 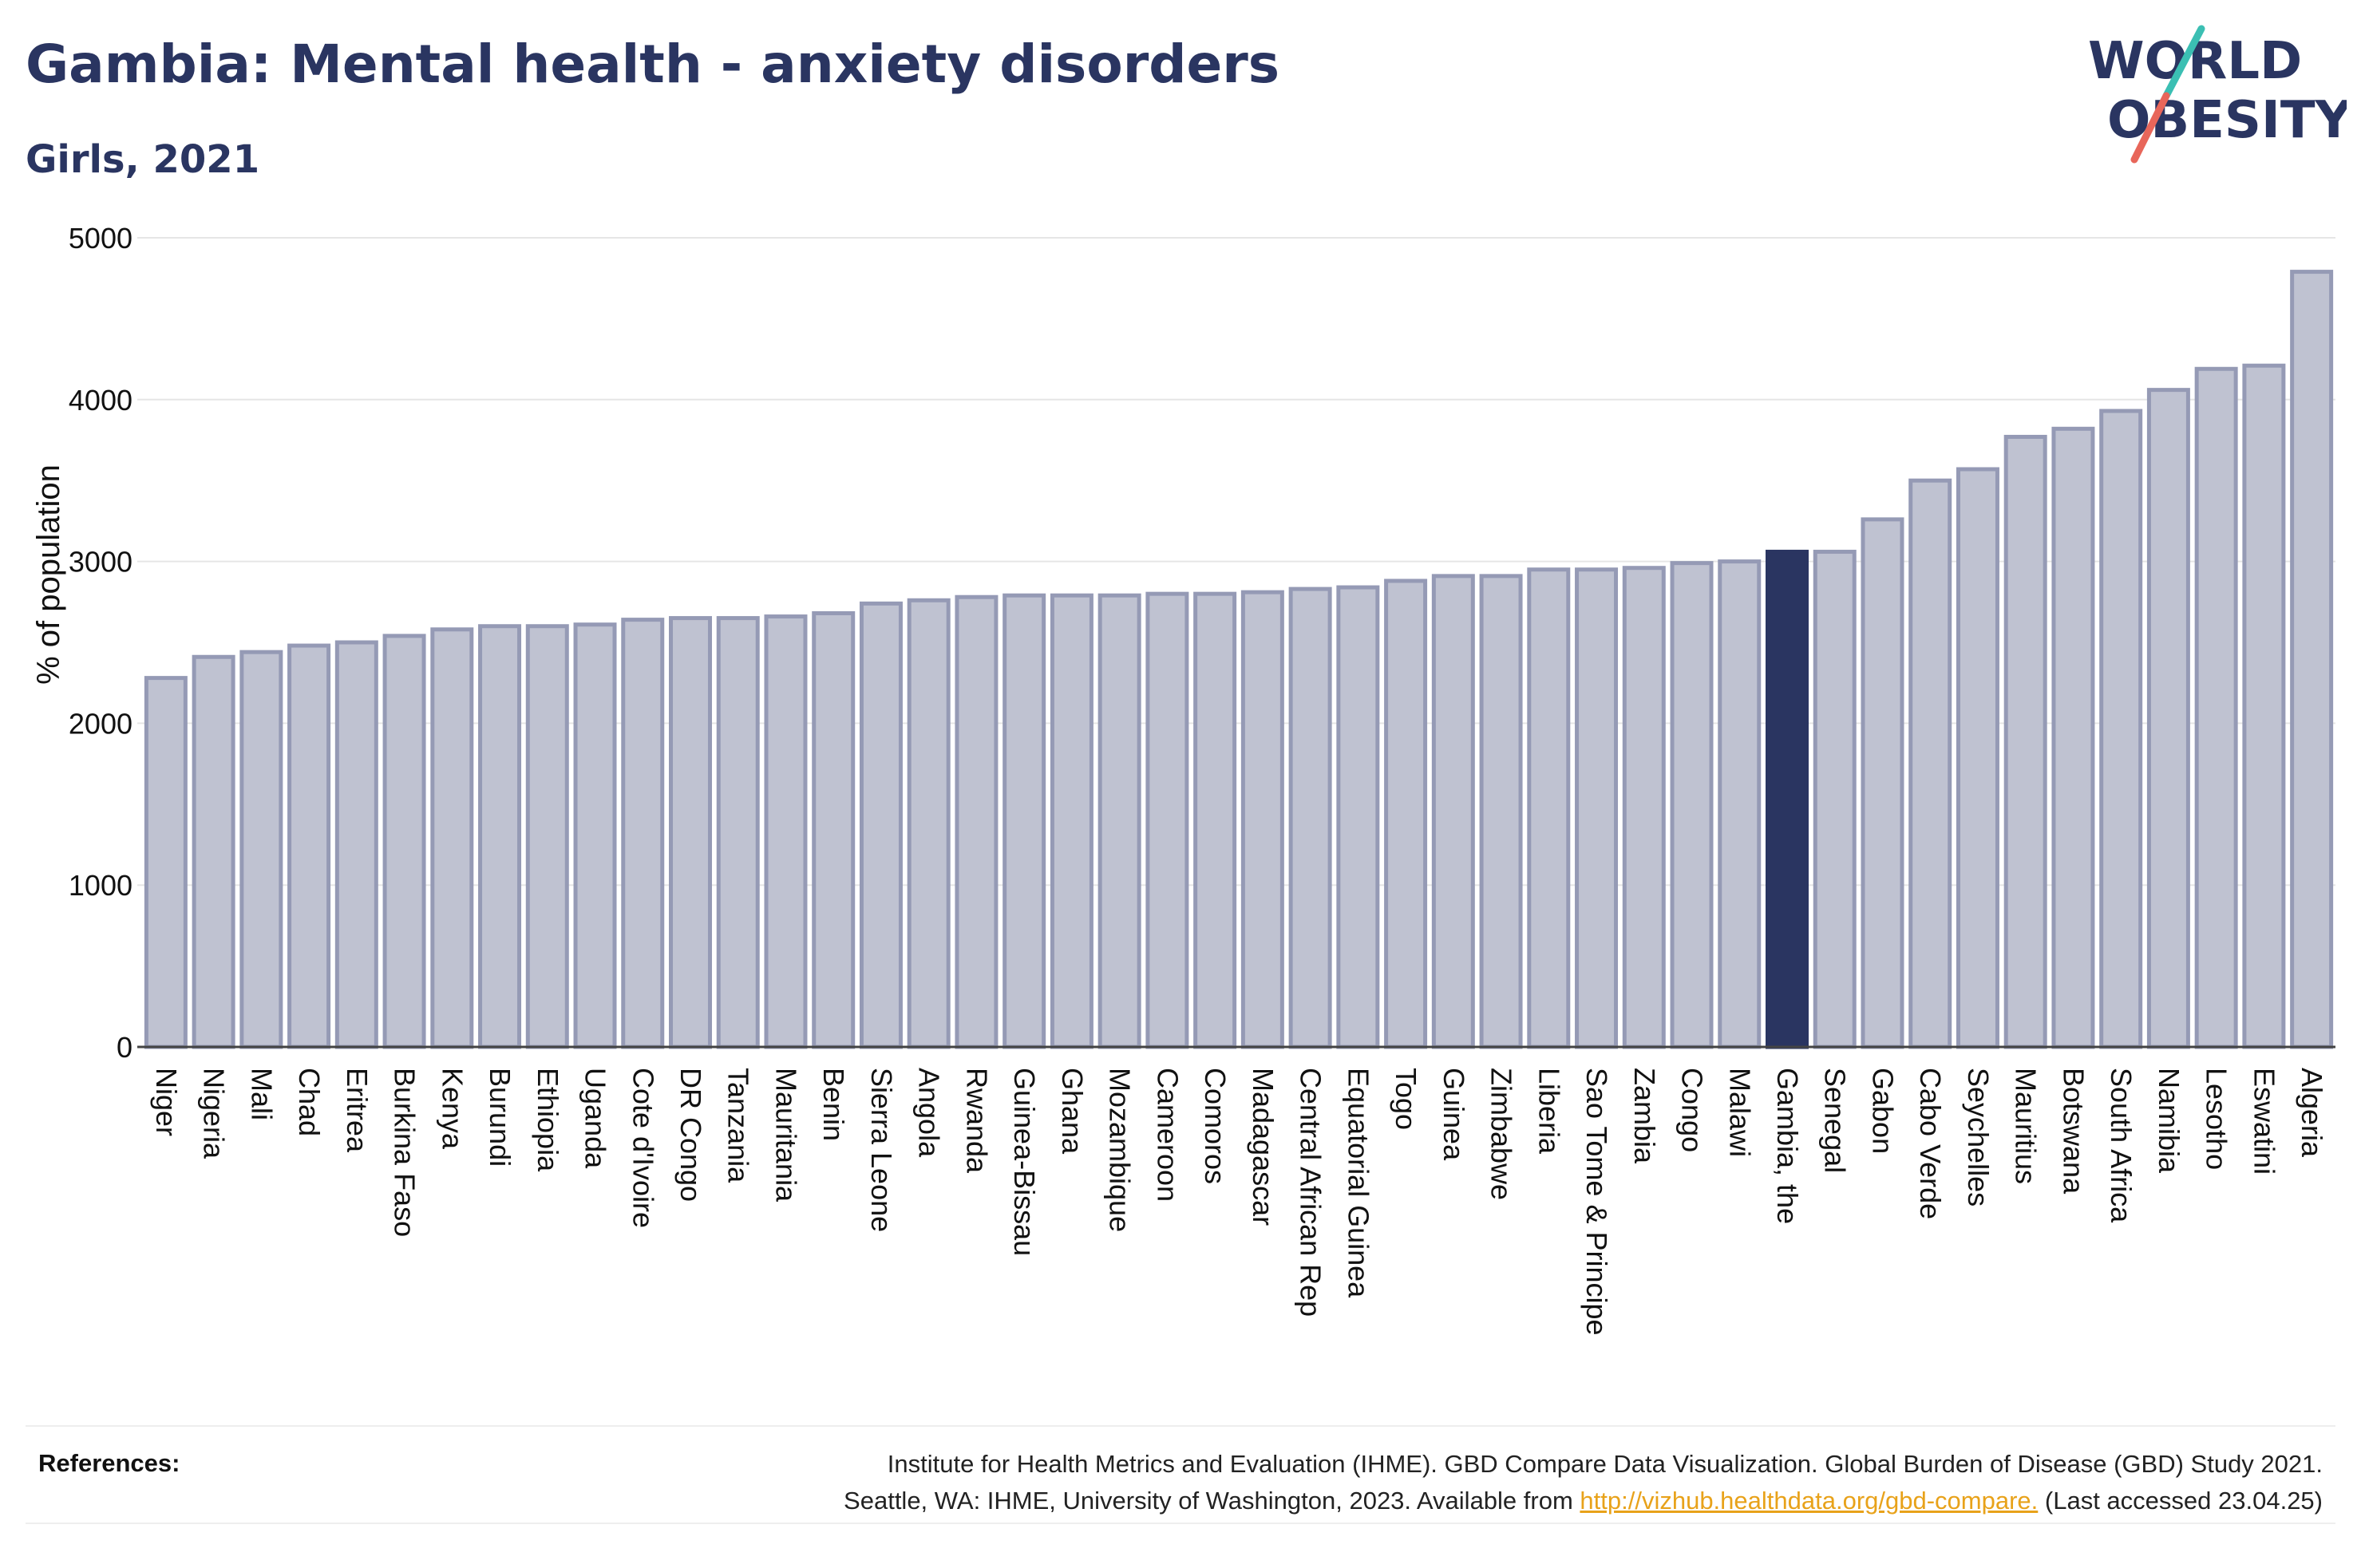 What do you see at coordinates (124, 1047) in the screenshot?
I see `y-tick-label: 0` at bounding box center [124, 1047].